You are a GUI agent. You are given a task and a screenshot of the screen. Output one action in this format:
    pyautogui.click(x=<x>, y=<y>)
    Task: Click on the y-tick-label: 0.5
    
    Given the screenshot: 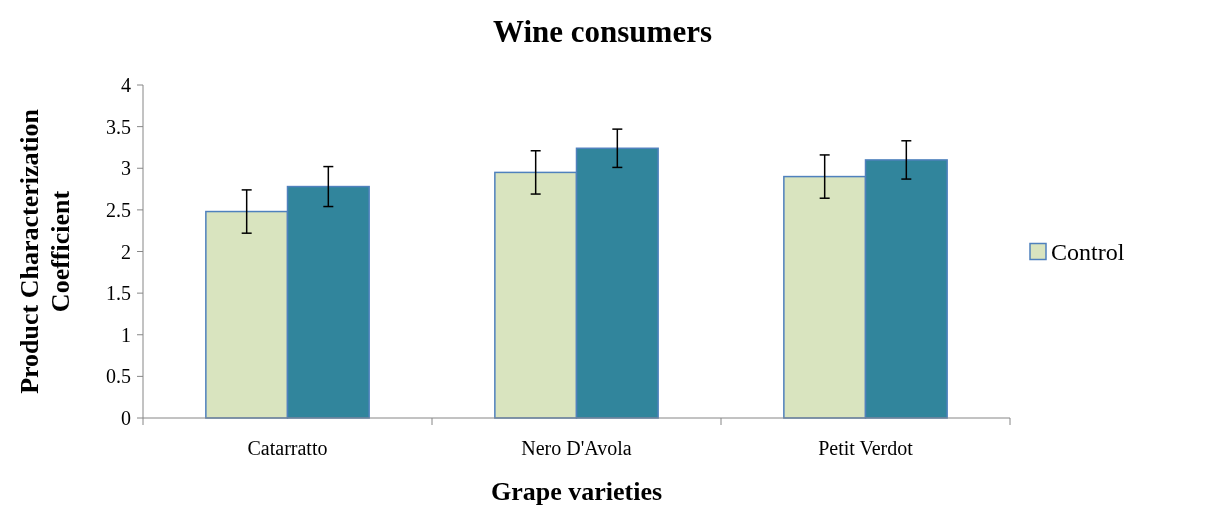 What is the action you would take?
    pyautogui.click(x=118, y=376)
    